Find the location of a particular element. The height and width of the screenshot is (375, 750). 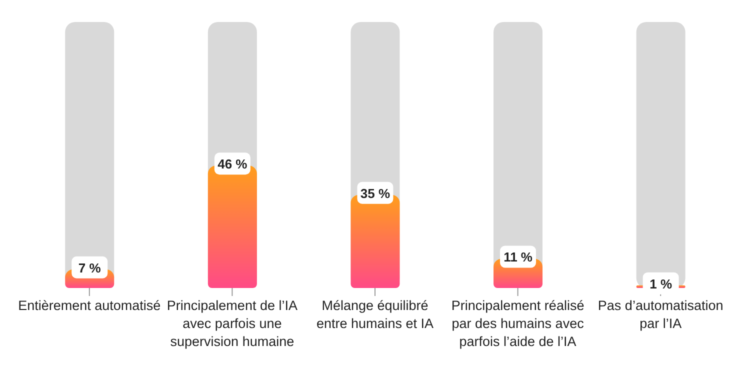

x-tick-label: Pas d’automatisation par l’IA is located at coordinates (661, 314).